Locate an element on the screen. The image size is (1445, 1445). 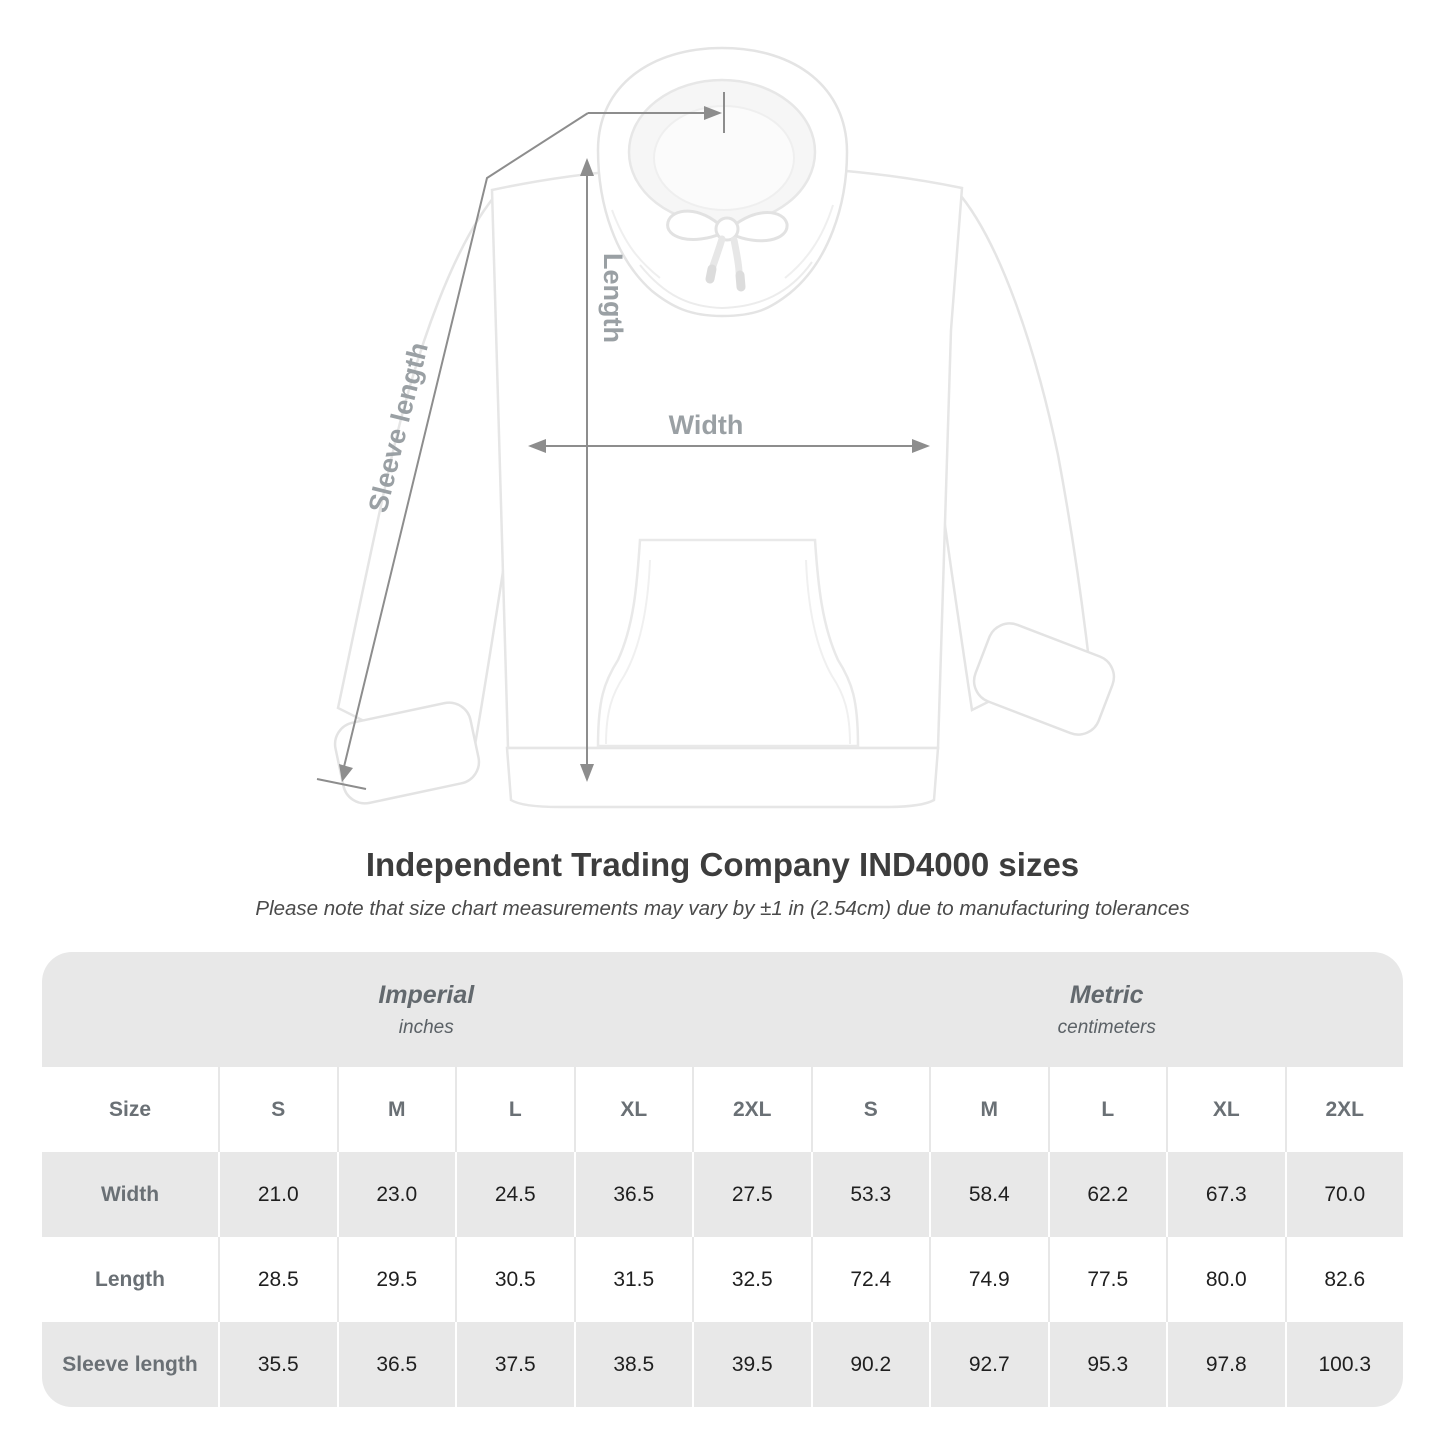
imperial-unit: inches is located at coordinates (426, 1027).